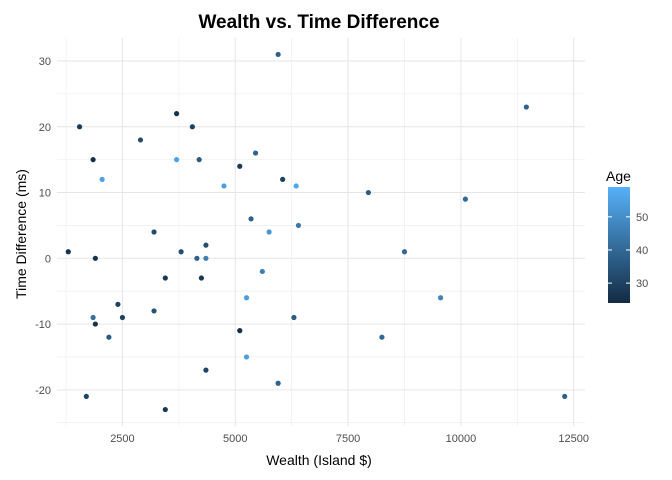 The height and width of the screenshot is (480, 672). I want to click on color-legend: Age 30 40 50, so click(627, 235).